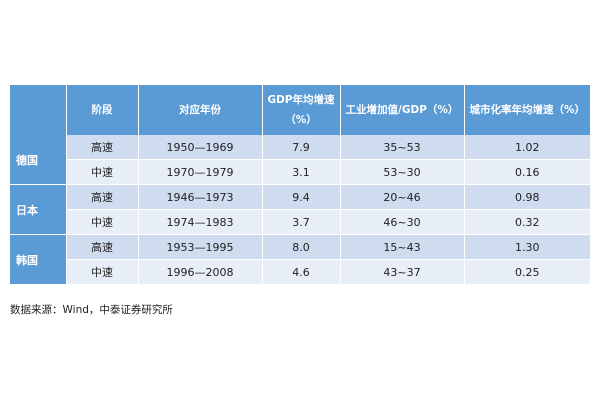 The image size is (600, 400). What do you see at coordinates (527, 110) in the screenshot?
I see `header-urban: 城市化率年均增速（%）` at bounding box center [527, 110].